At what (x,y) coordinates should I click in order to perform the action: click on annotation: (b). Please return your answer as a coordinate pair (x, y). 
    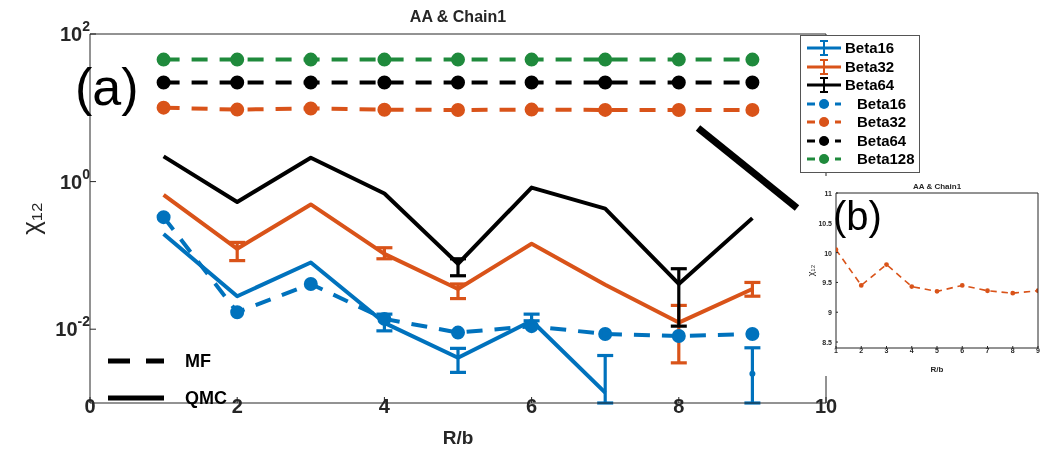
    Looking at the image, I should click on (857, 216).